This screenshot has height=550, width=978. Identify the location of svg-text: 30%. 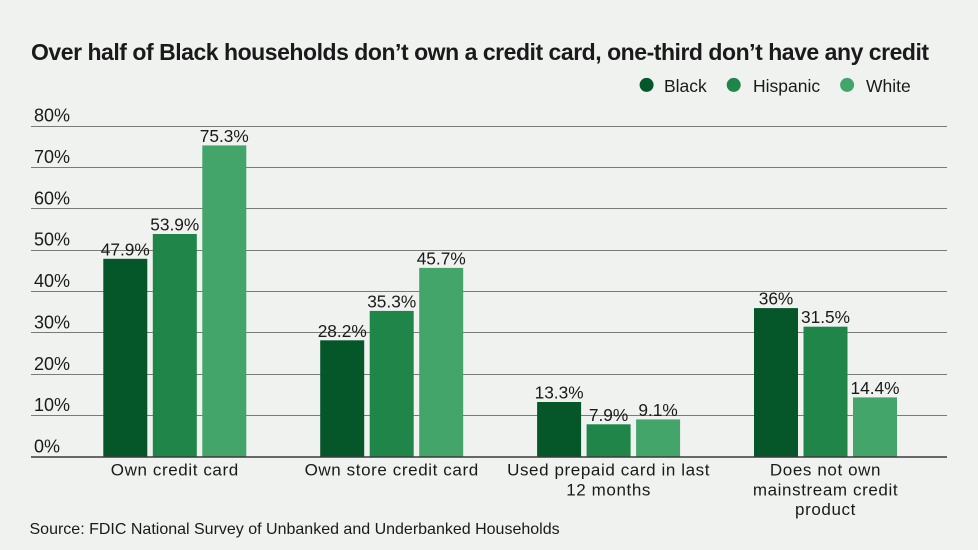
(52, 322).